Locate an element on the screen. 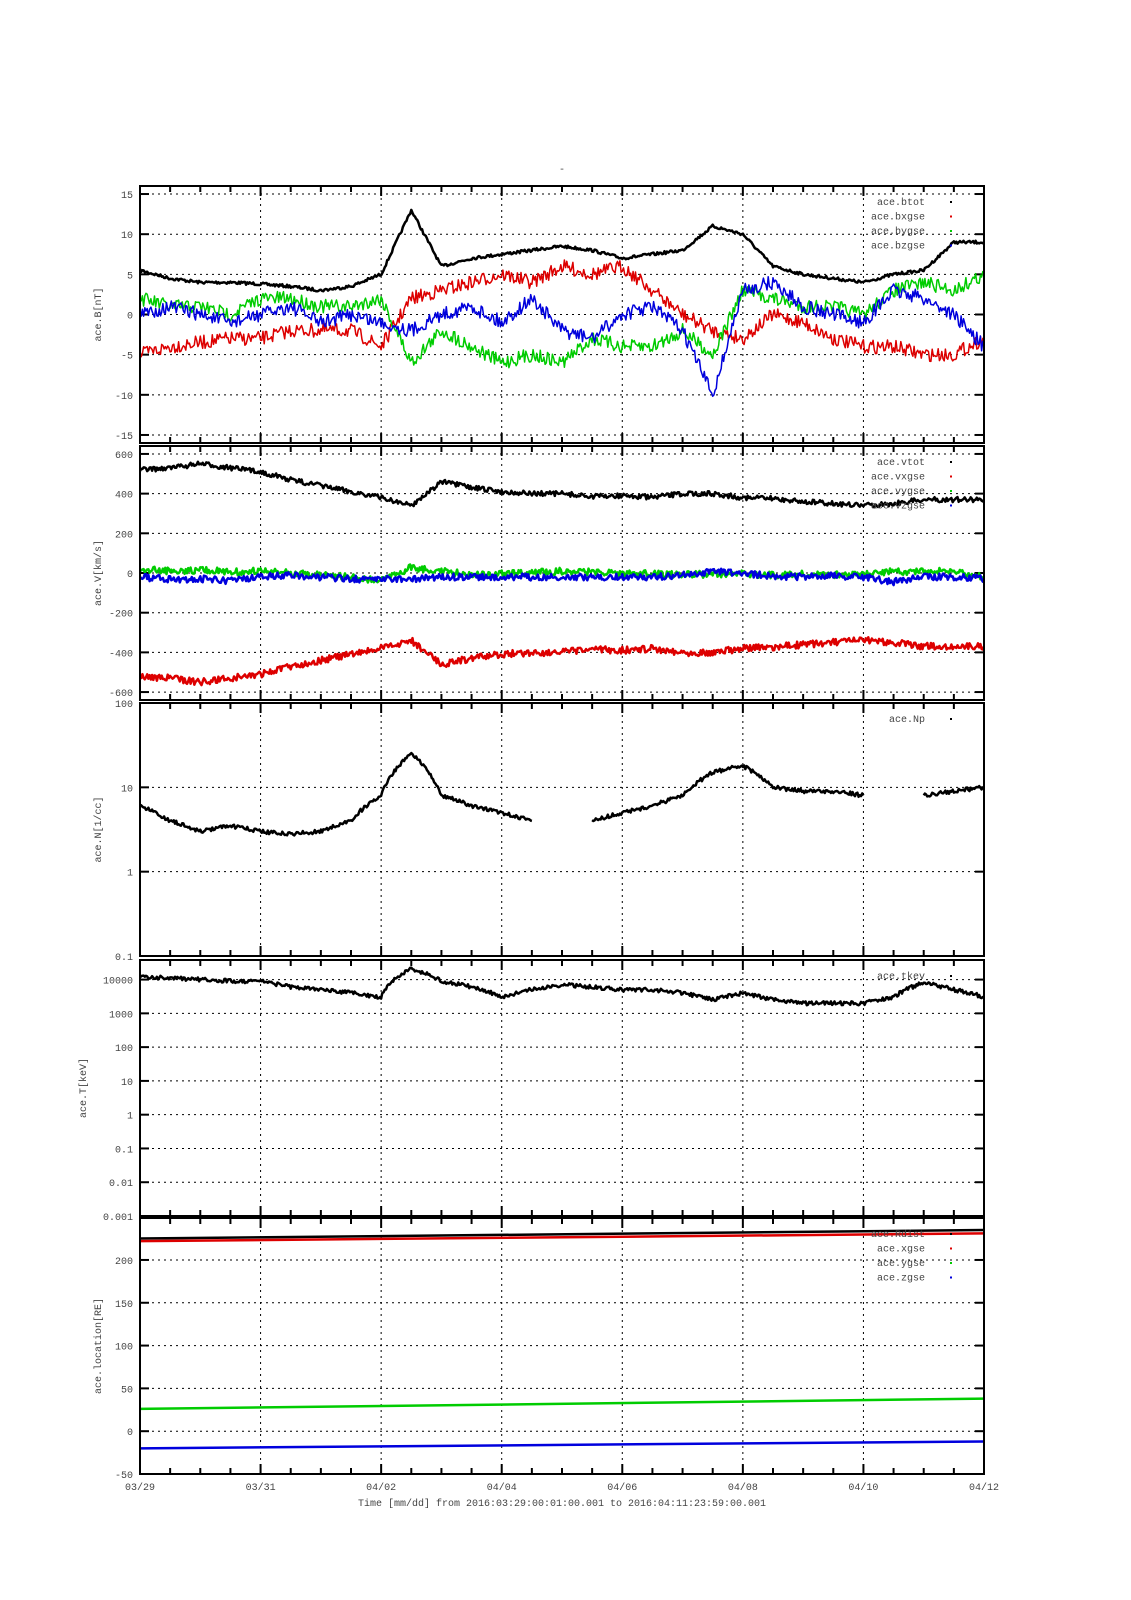  x-tick-label: 03/29 is located at coordinates (140, 1488).